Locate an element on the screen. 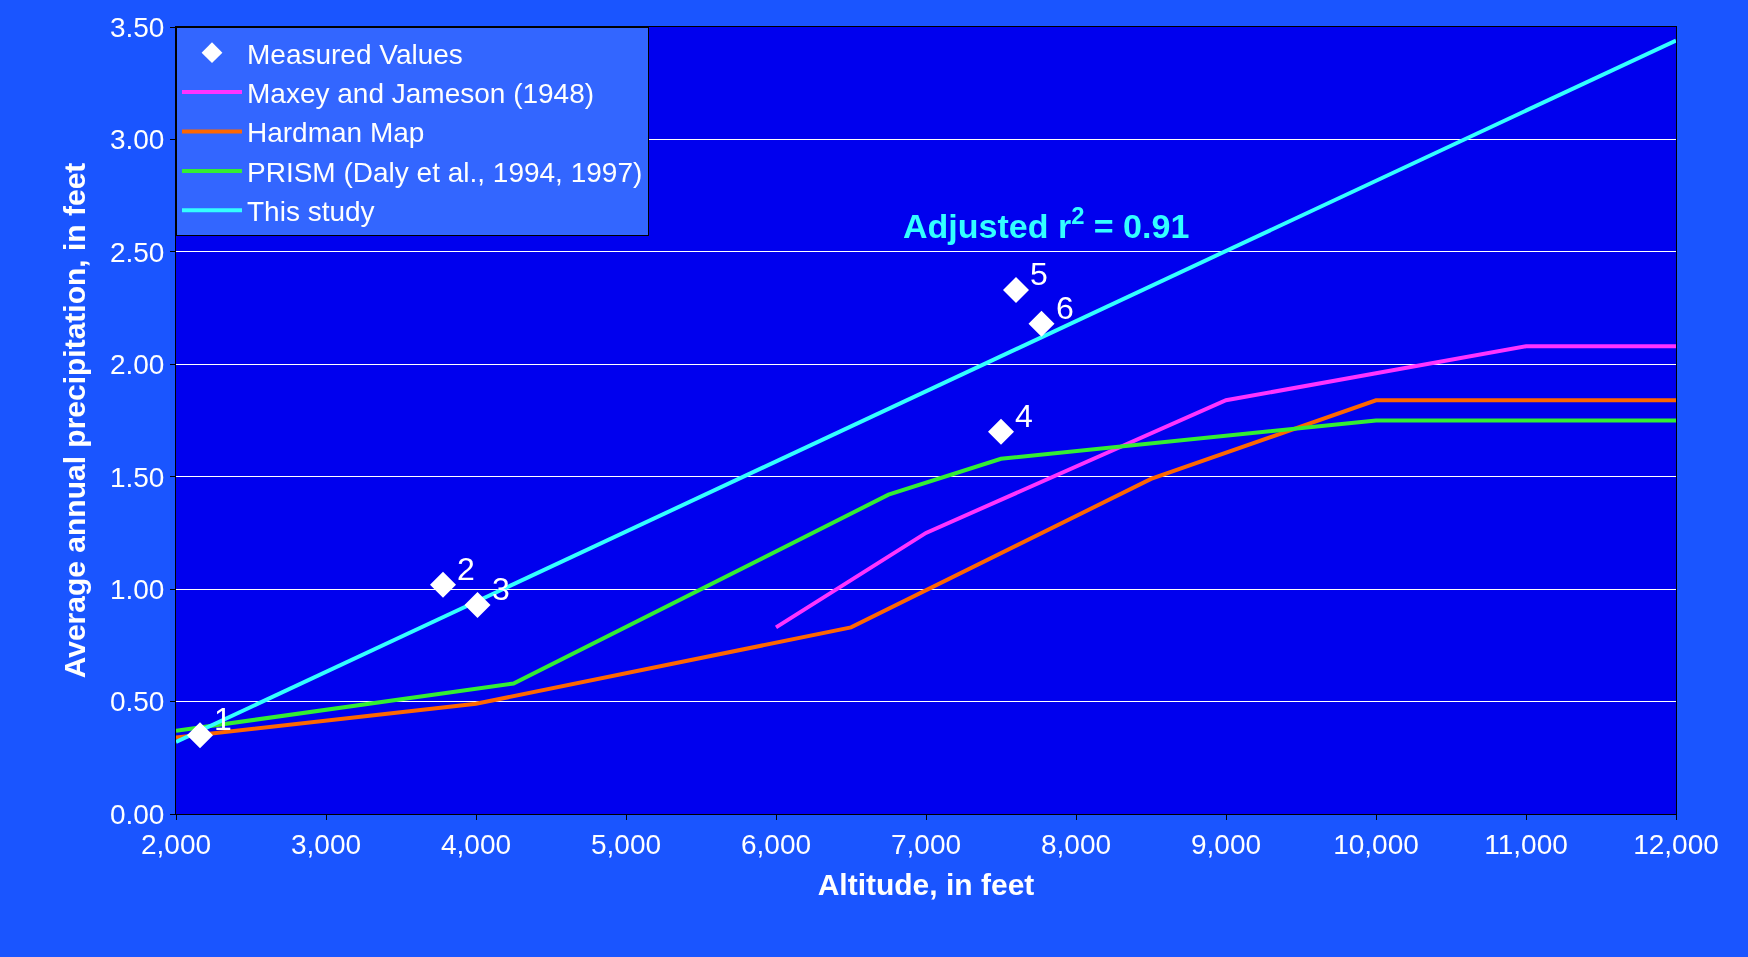 This screenshot has width=1748, height=957. y-tick-label: 2.00 is located at coordinates (137, 365).